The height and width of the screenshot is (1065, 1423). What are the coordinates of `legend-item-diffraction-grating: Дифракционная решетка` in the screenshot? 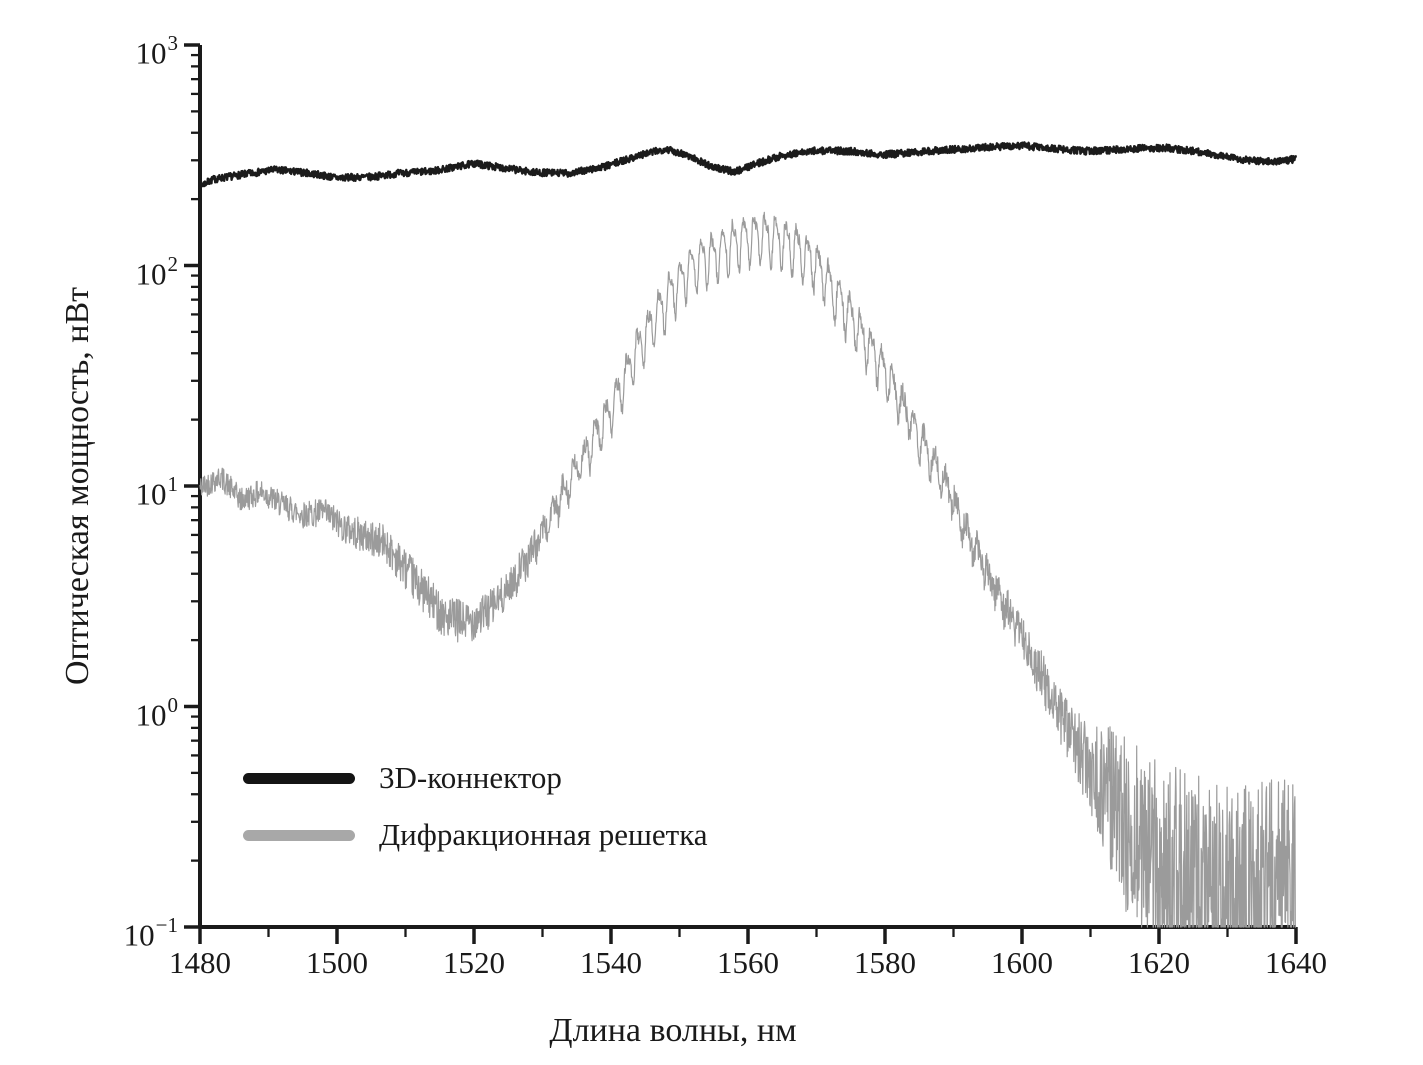 It's located at (475, 835).